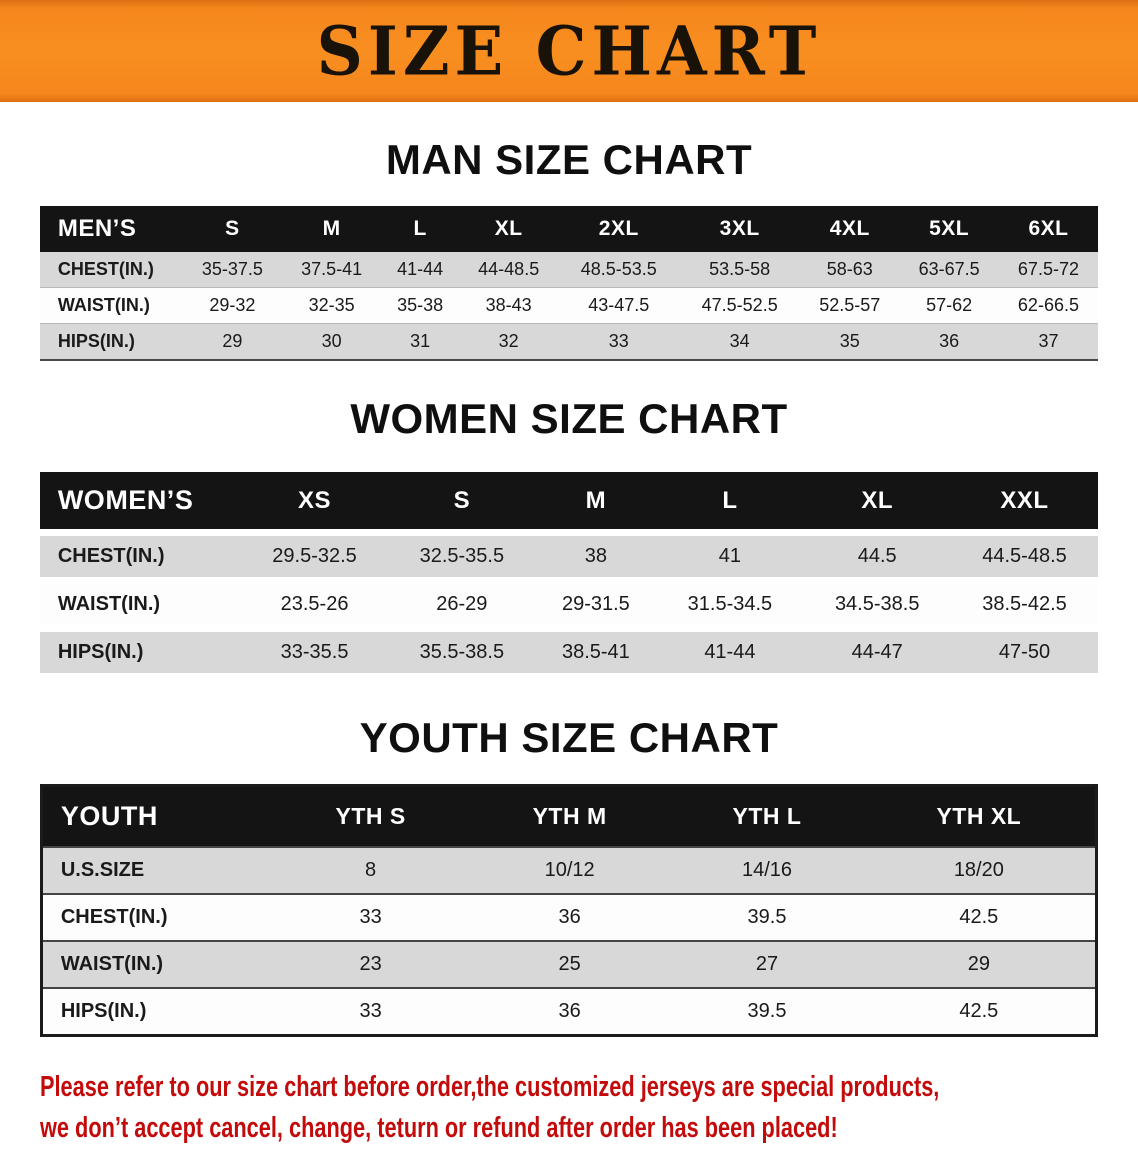  What do you see at coordinates (767, 964) in the screenshot?
I see `size-value: 27` at bounding box center [767, 964].